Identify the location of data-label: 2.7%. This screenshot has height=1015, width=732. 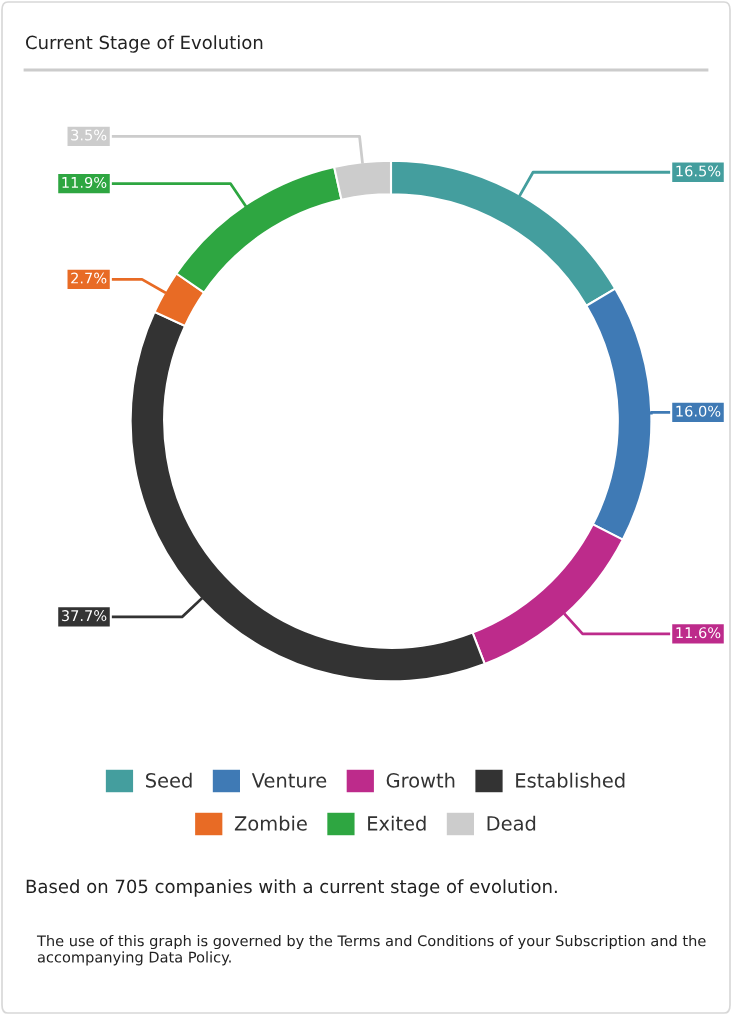
(89, 278).